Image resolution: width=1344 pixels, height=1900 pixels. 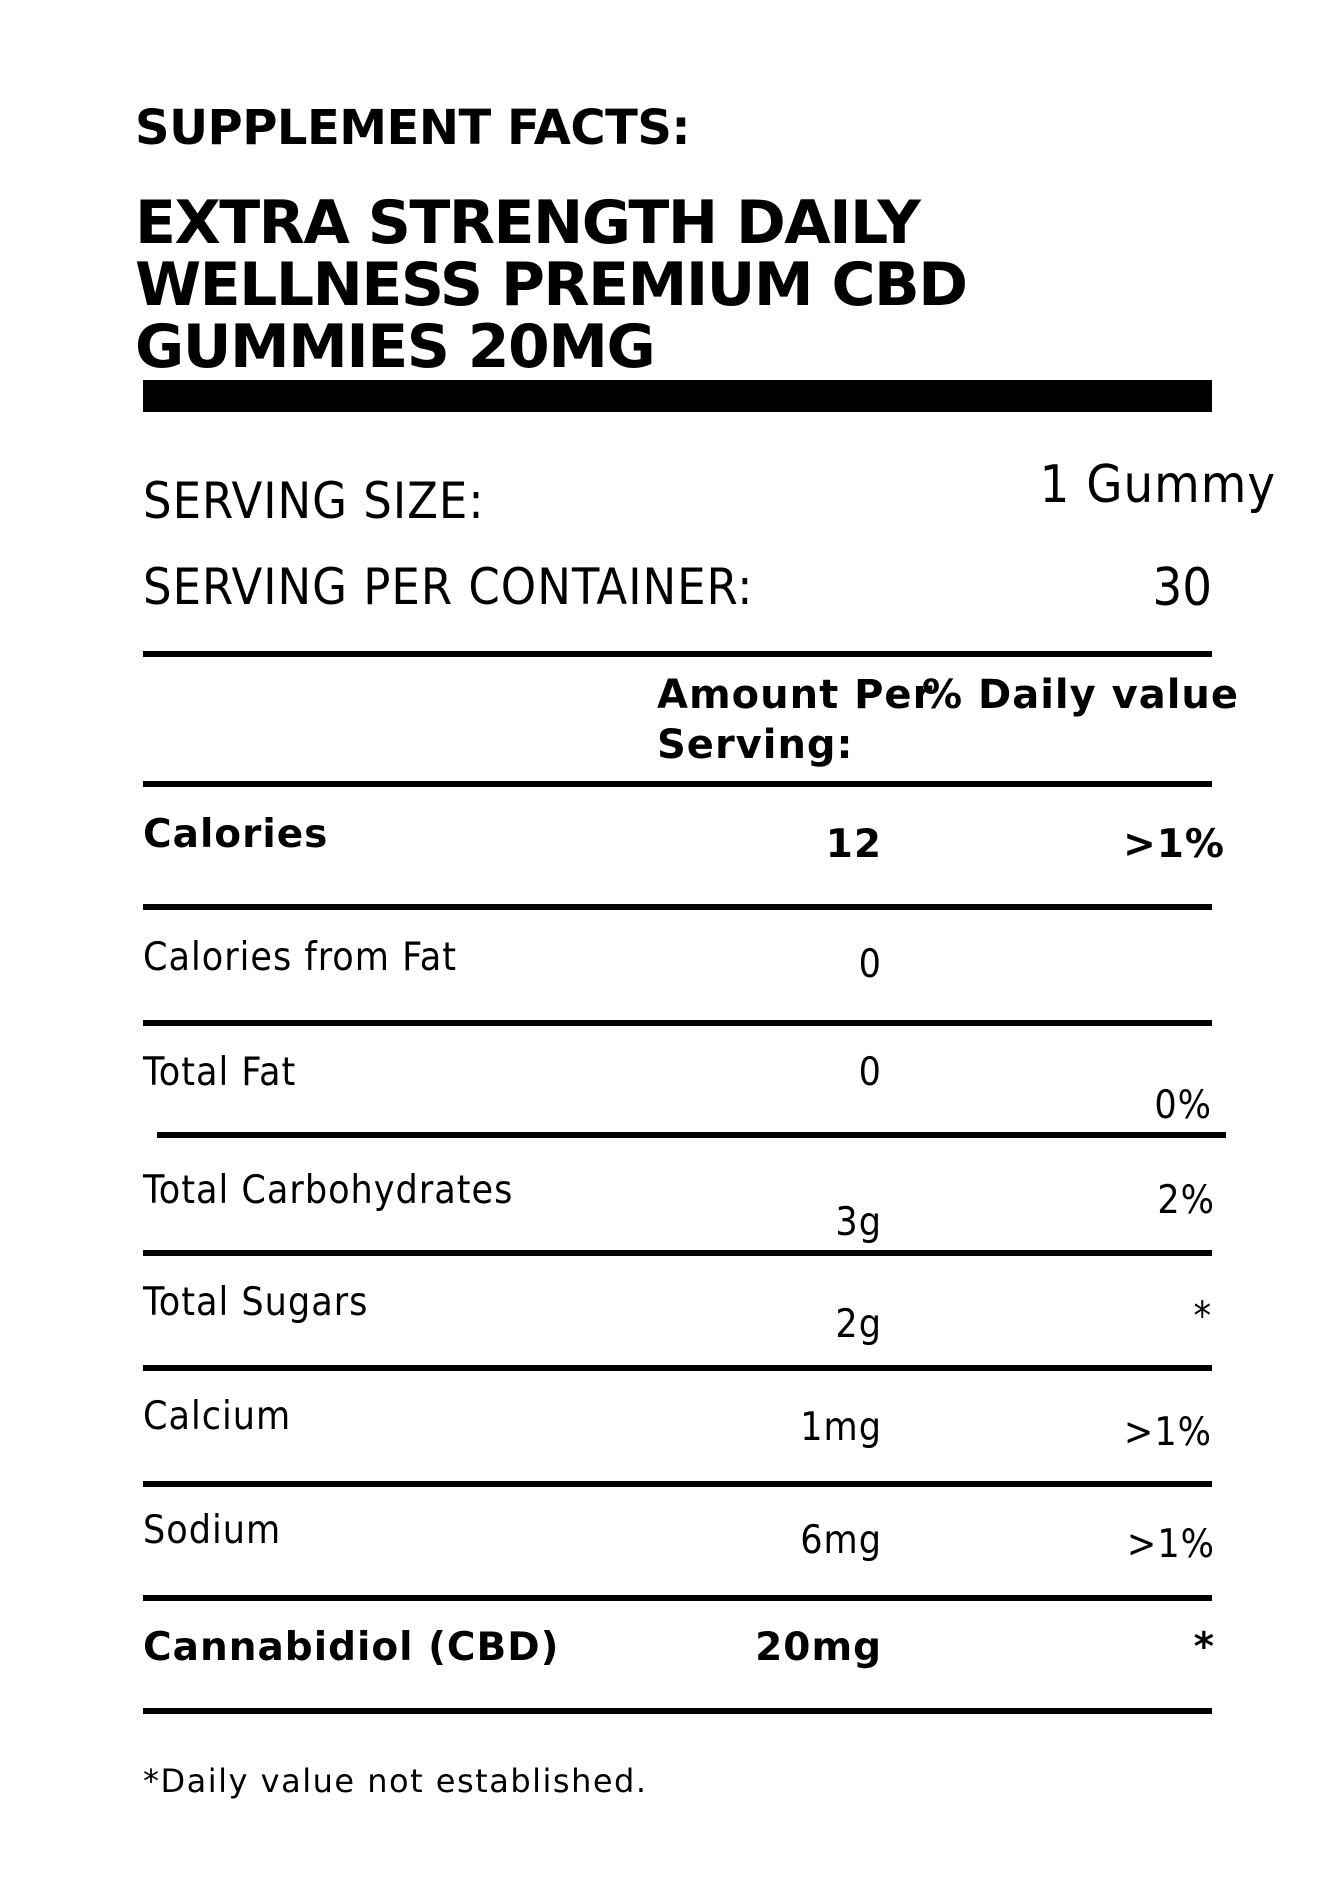 What do you see at coordinates (551, 285) in the screenshot?
I see `product-title-line-2: WELLNESS PREMIUM CBD` at bounding box center [551, 285].